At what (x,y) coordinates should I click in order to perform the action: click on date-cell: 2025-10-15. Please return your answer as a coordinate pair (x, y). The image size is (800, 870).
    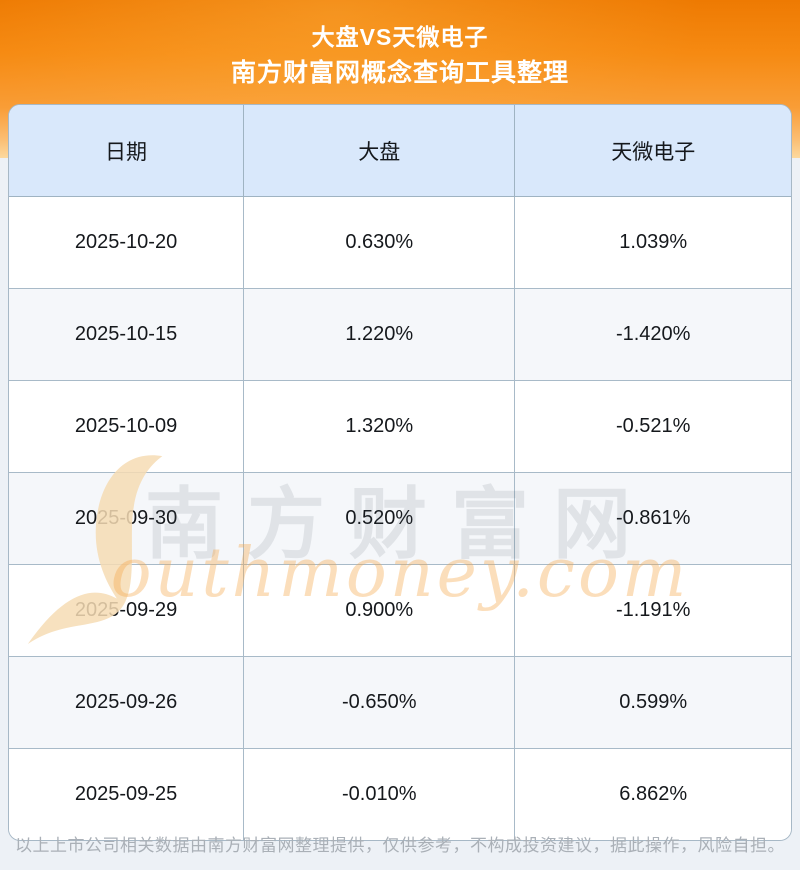
    Looking at the image, I should click on (127, 334).